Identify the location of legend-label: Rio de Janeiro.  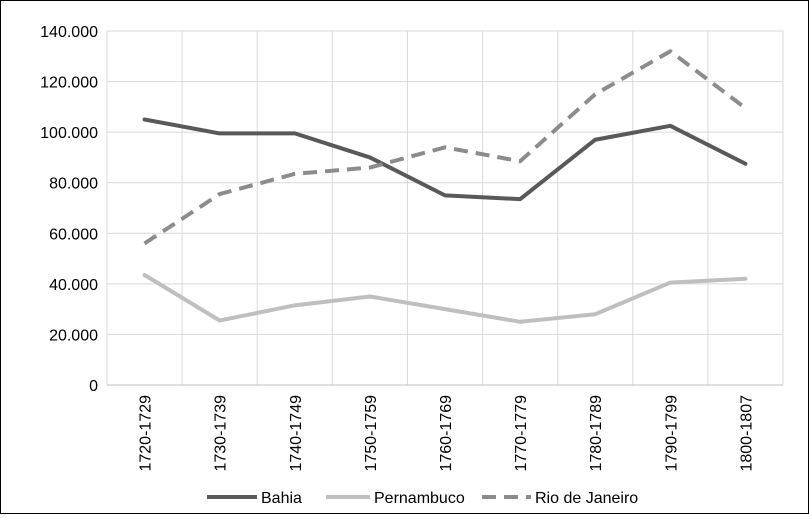
(586, 498).